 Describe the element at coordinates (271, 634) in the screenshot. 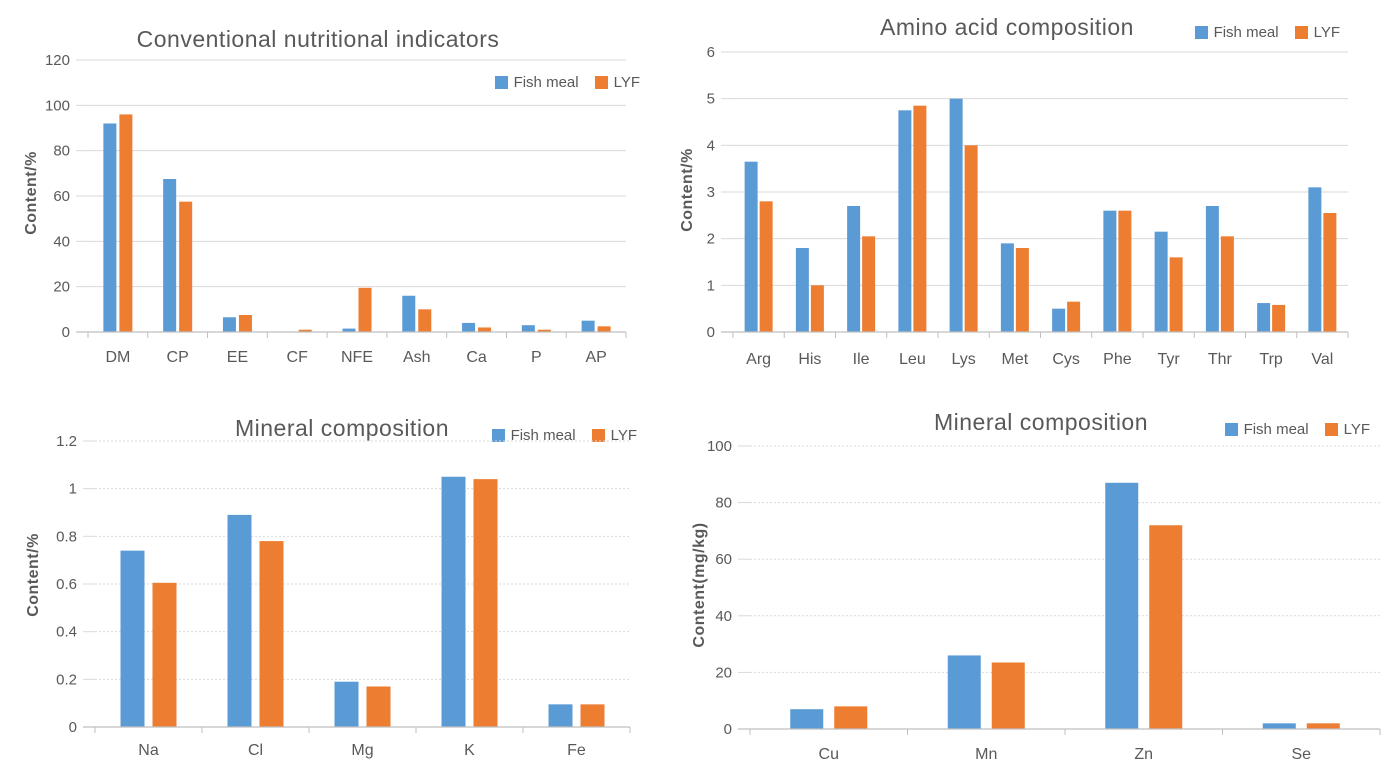

I see `bar-lyf-Cl` at that location.